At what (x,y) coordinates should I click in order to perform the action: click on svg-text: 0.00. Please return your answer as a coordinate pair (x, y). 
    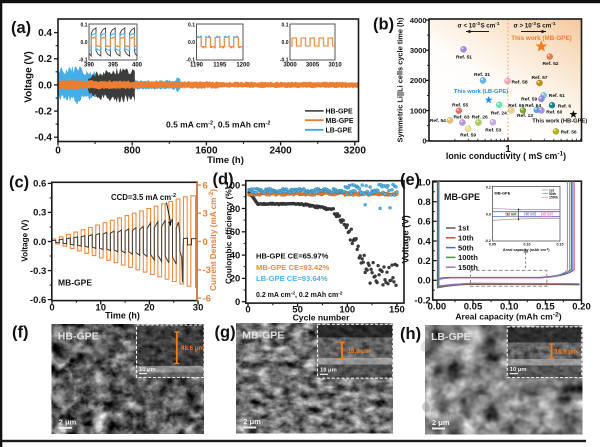
    Looking at the image, I should click on (437, 307).